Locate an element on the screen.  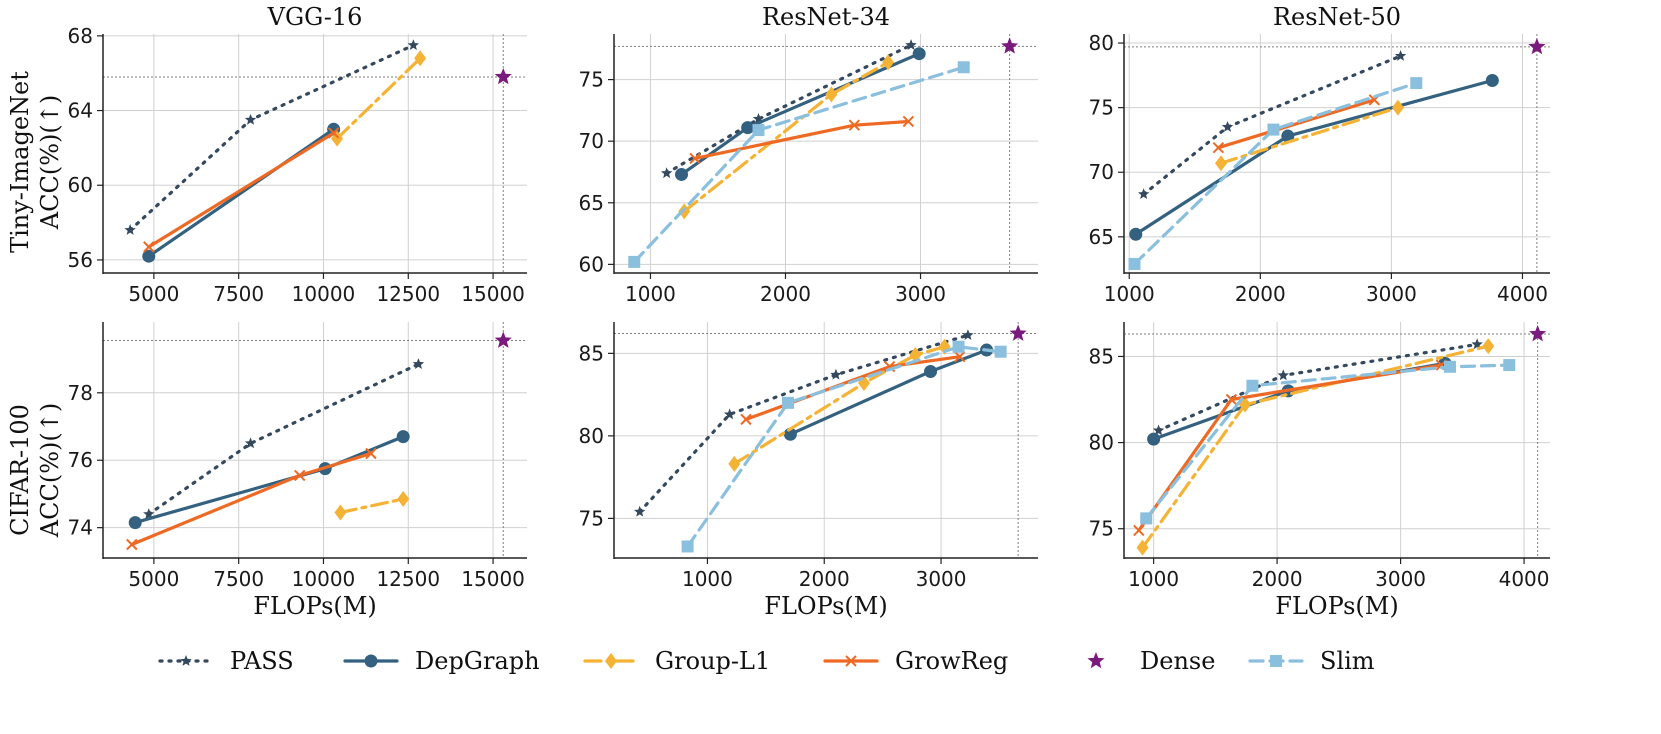
chart-title: VGG-16 is located at coordinates (315, 17).